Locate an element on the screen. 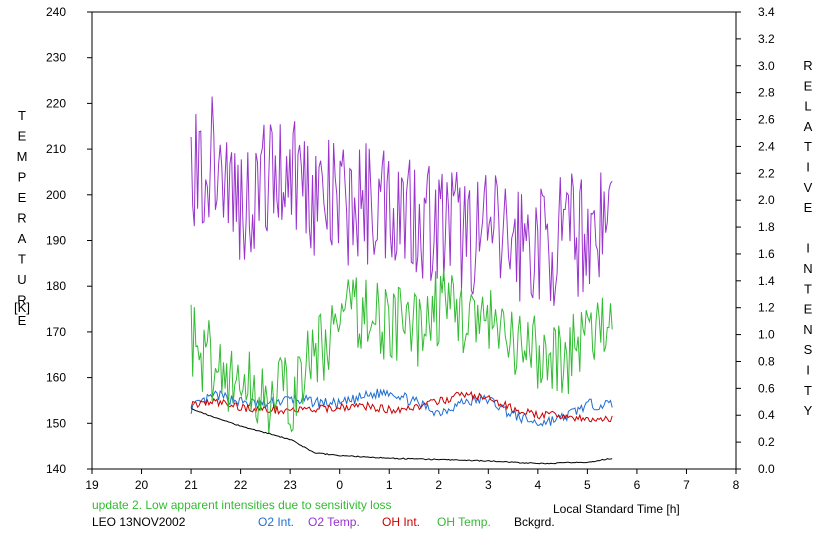 This screenshot has width=828, height=535. x-tick-label: 20 is located at coordinates (142, 485).